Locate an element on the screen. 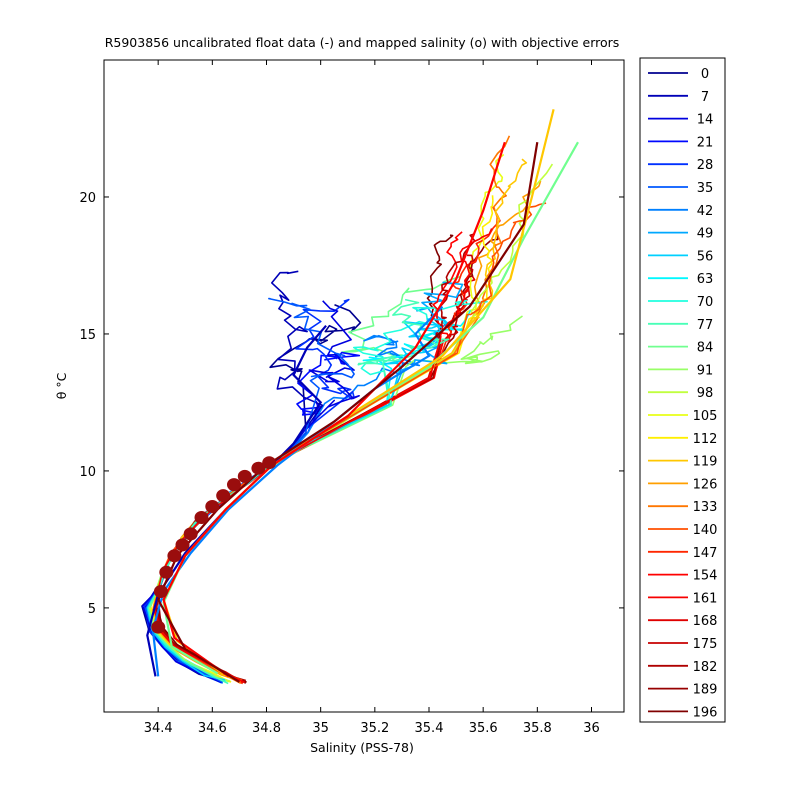 This screenshot has width=800, height=800. y-axis-label: θ °C is located at coordinates (61, 385).